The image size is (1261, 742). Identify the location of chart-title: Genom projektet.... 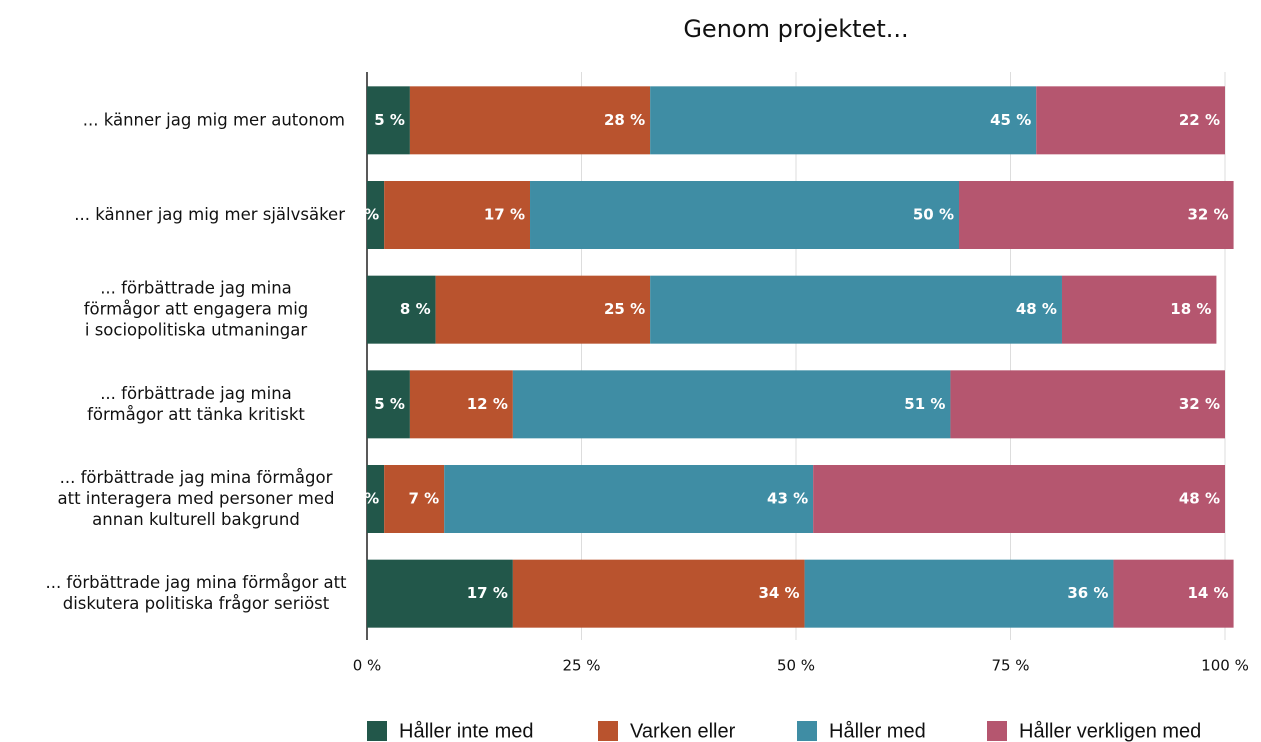
(795, 29).